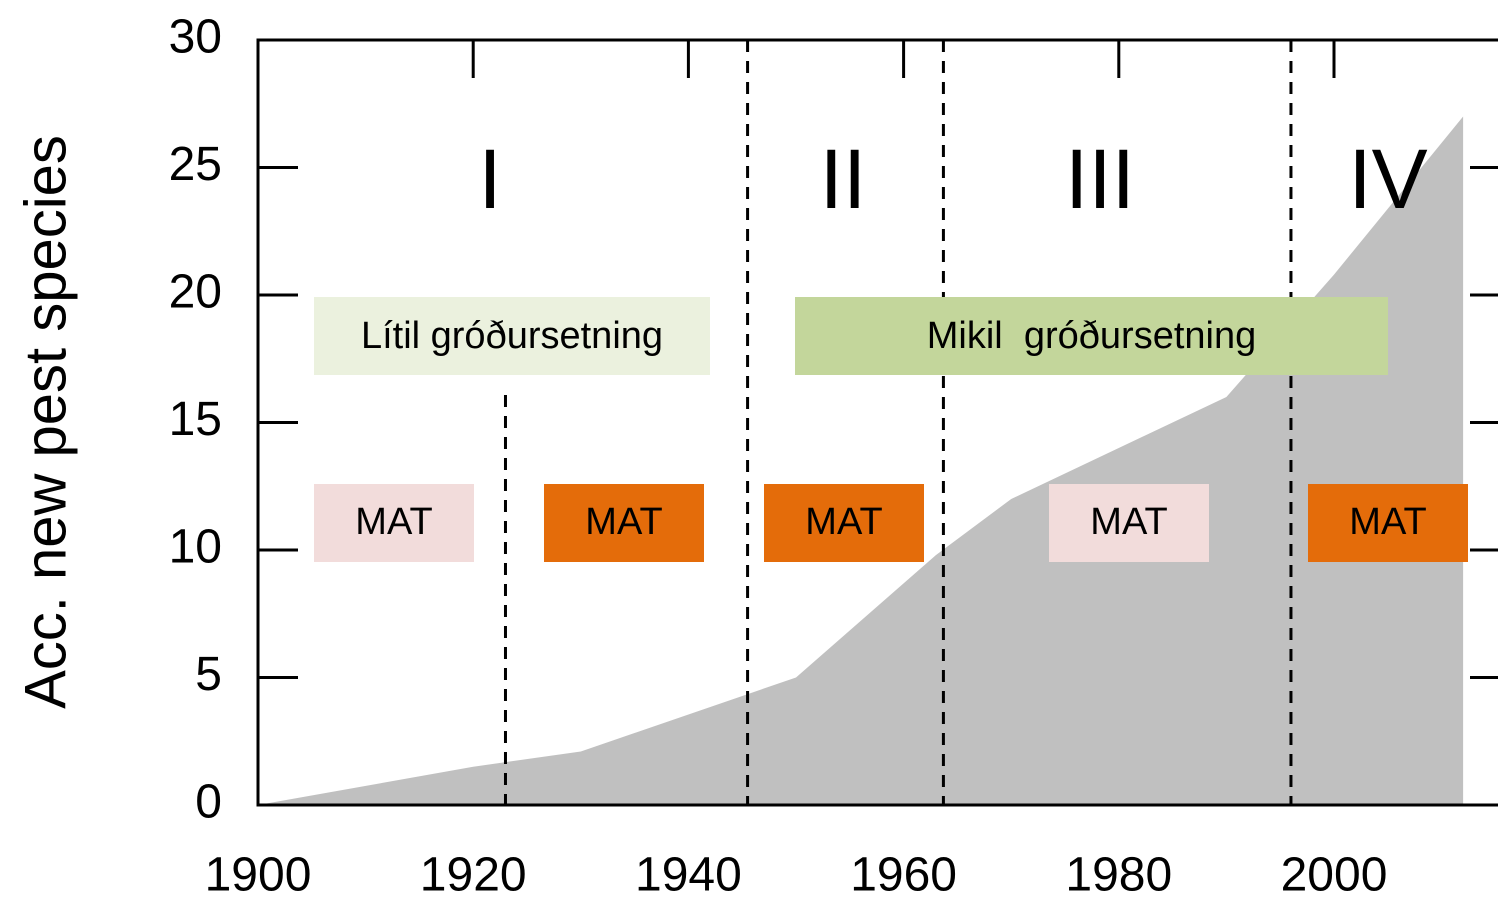  I want to click on planting-label: Mikil gróðursetning, so click(1091, 336).